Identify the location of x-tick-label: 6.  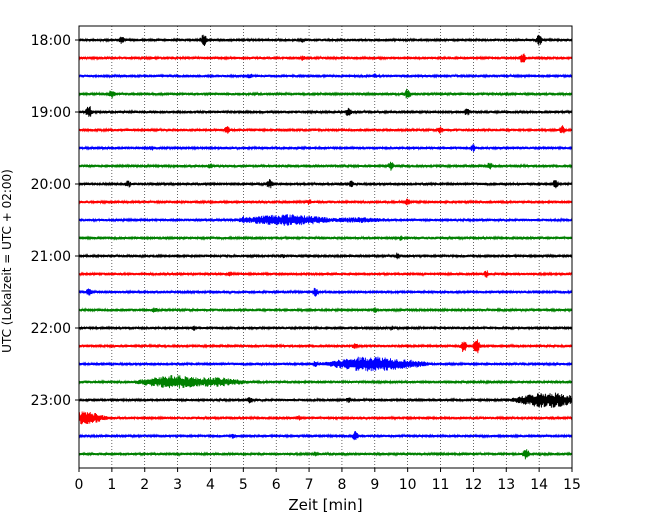
(276, 485).